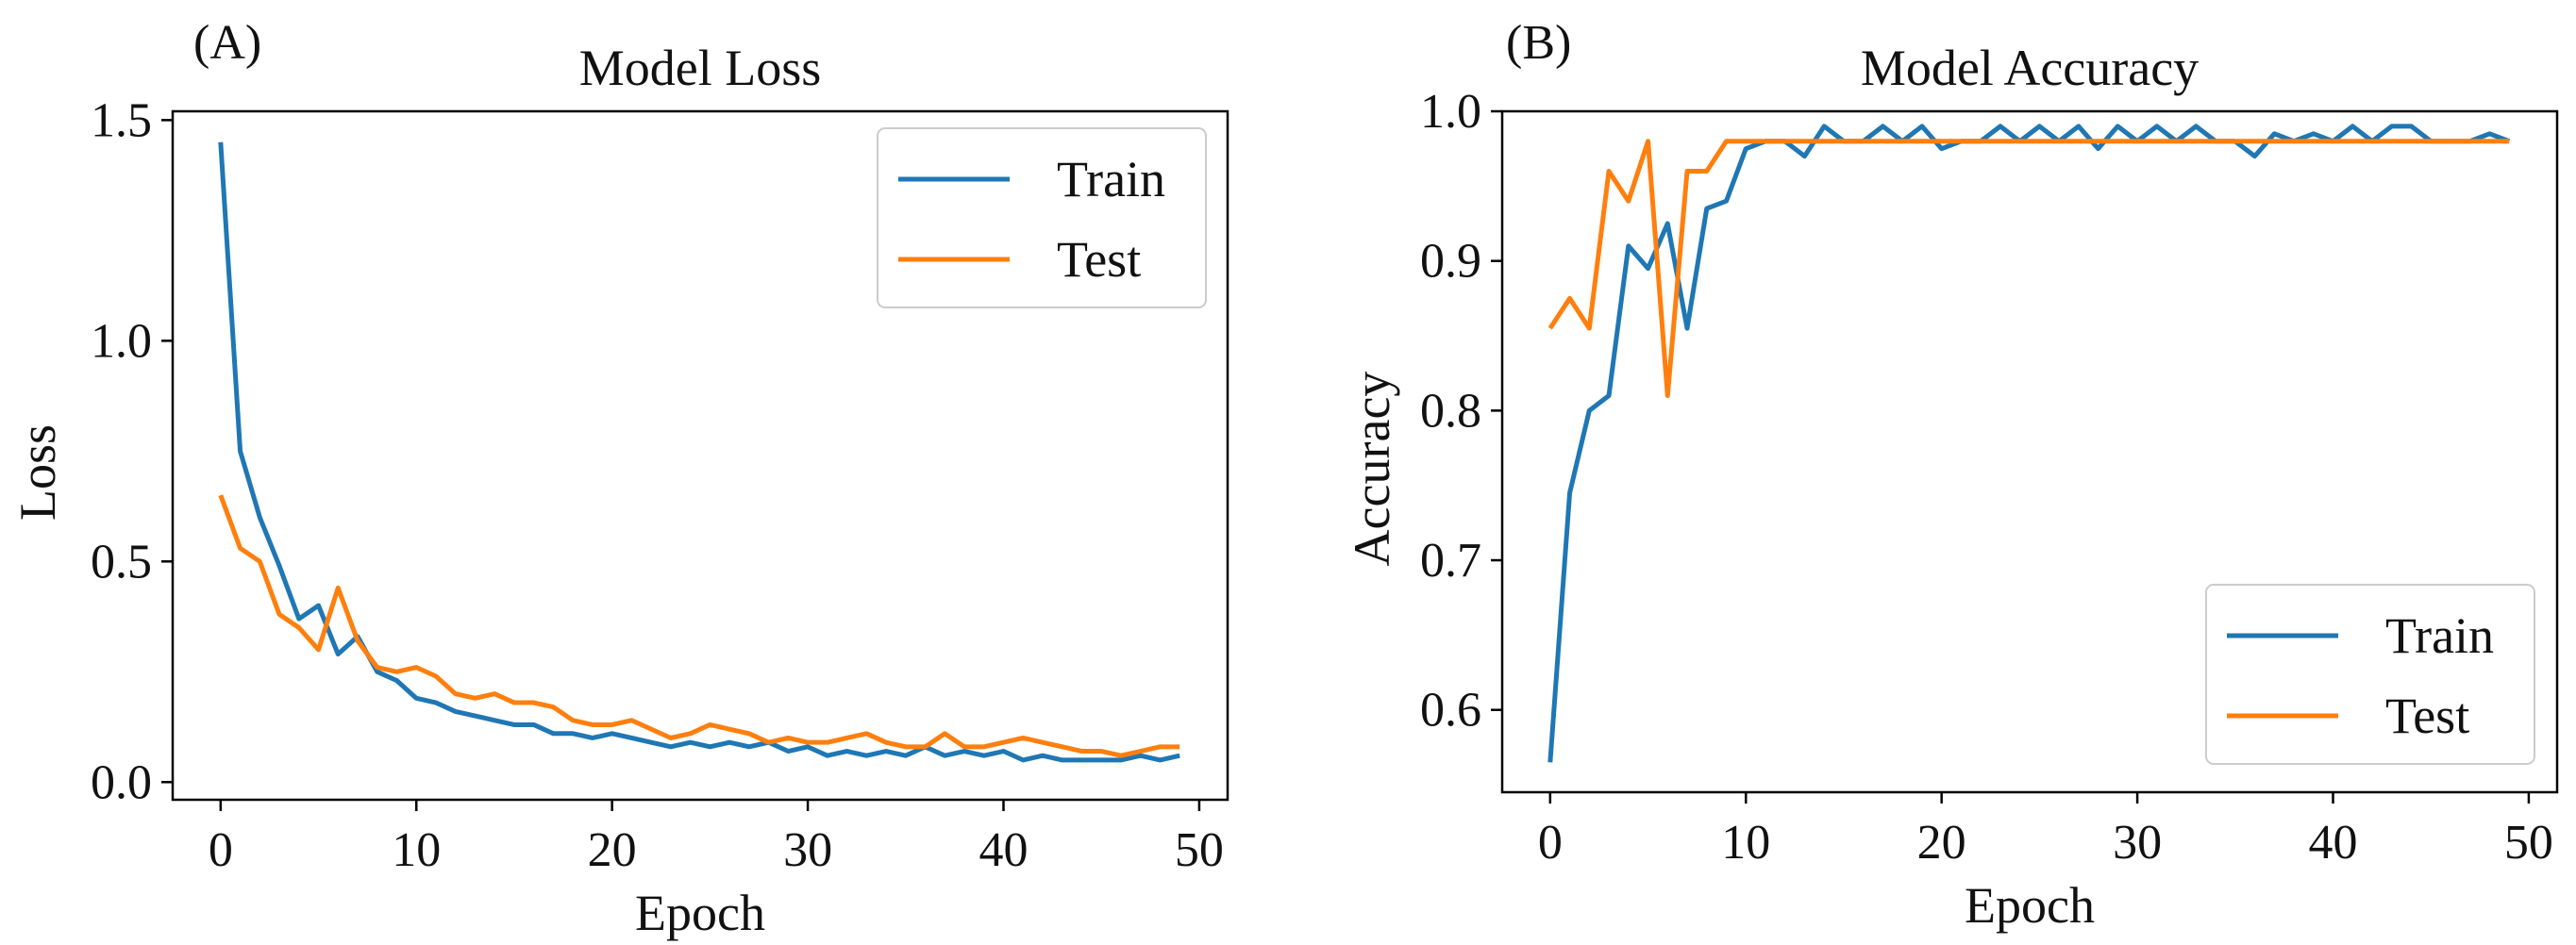 The width and height of the screenshot is (2576, 945). I want to click on y-tick-label: 0.5, so click(121, 562).